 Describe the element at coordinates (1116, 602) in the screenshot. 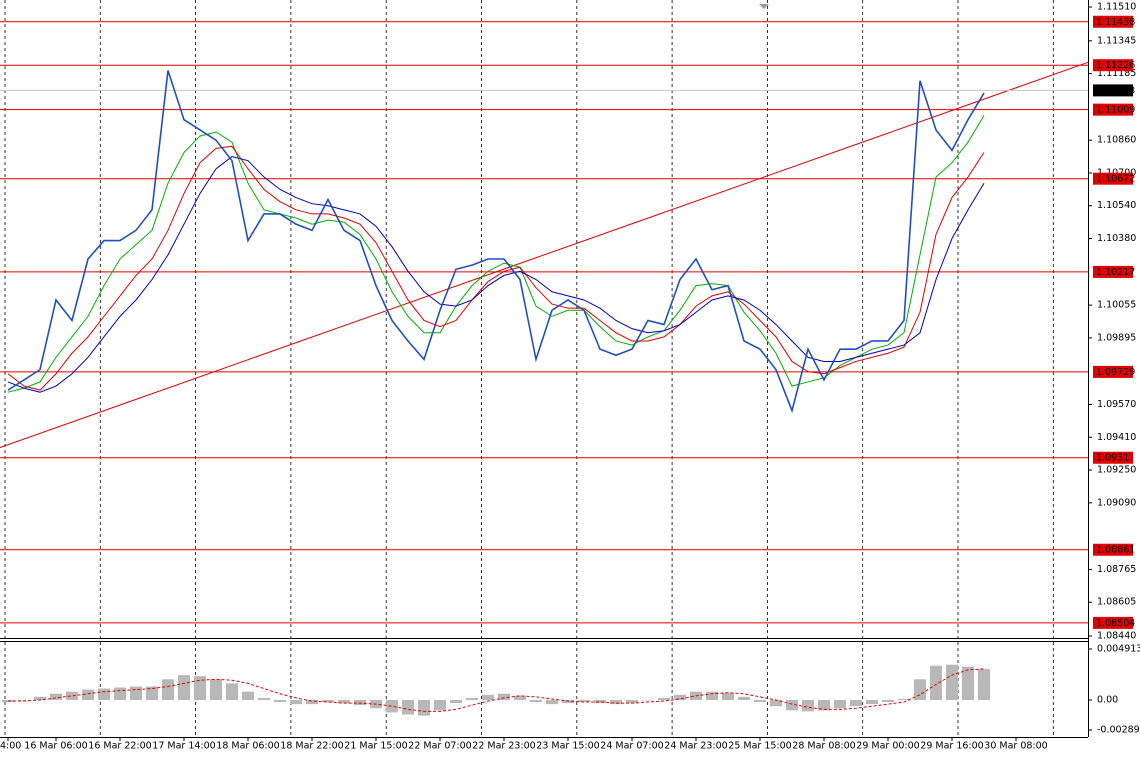

I see `y-tick-label: 1.08605` at that location.